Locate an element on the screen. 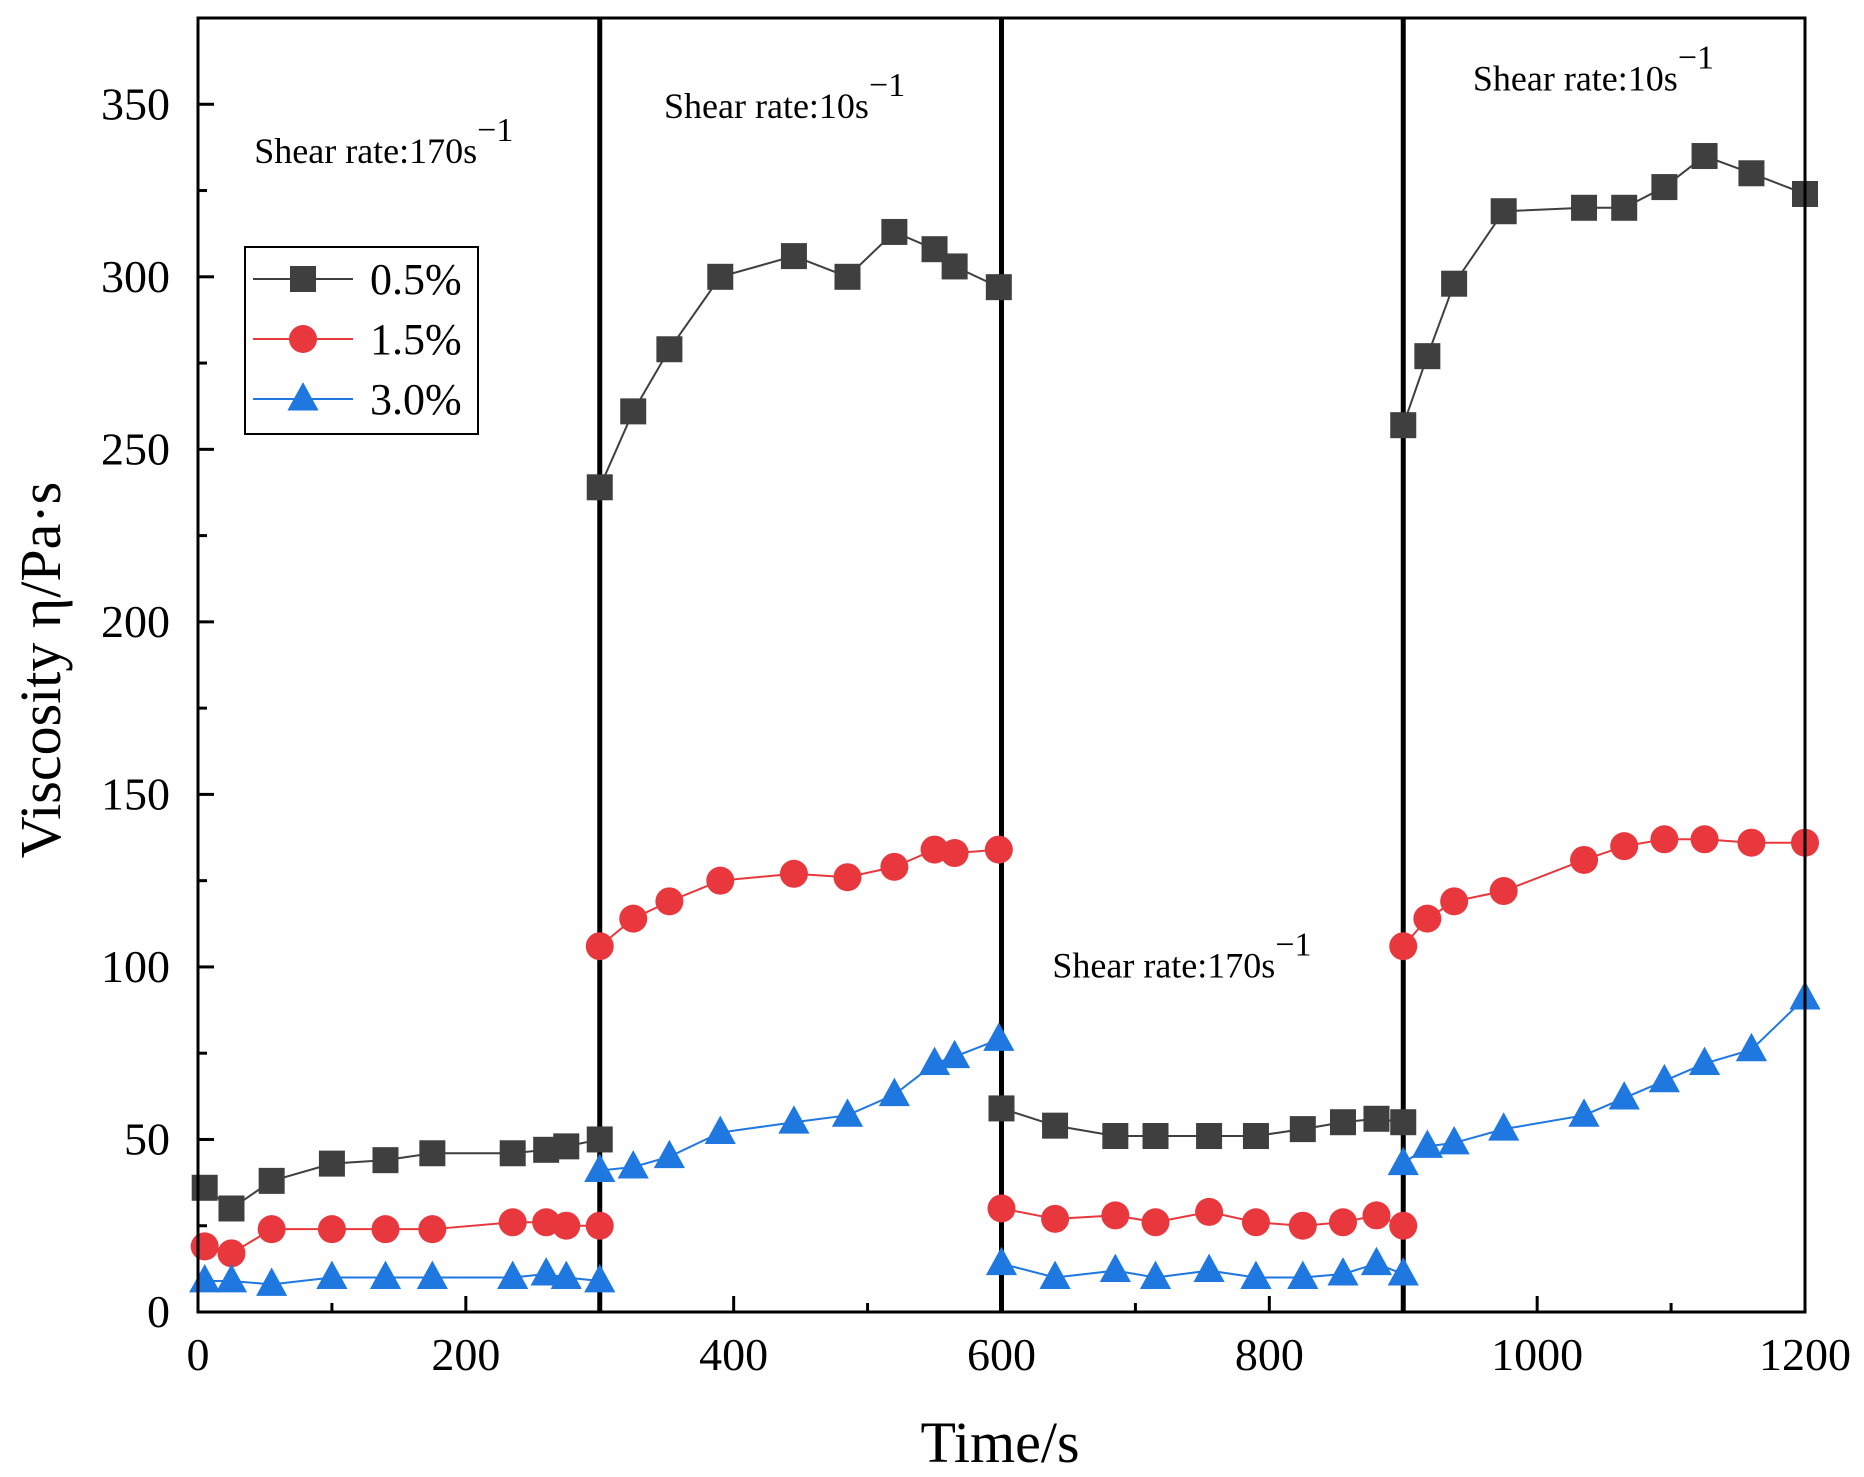 The height and width of the screenshot is (1477, 1864). y-tick-label: 100 is located at coordinates (135, 966).